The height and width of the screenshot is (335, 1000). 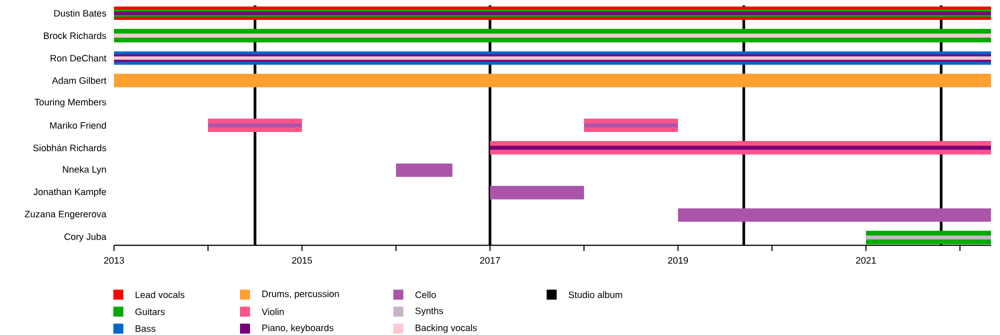 I want to click on y-tick-label: Dustin Bates, so click(x=80, y=13).